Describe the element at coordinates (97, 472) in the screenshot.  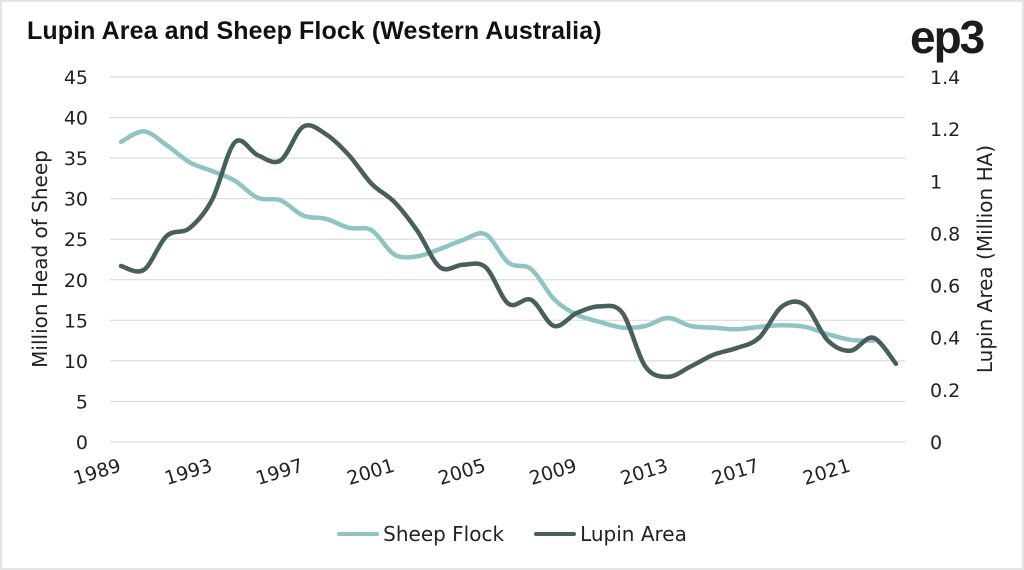
I see `x-tick-label: 1989` at that location.